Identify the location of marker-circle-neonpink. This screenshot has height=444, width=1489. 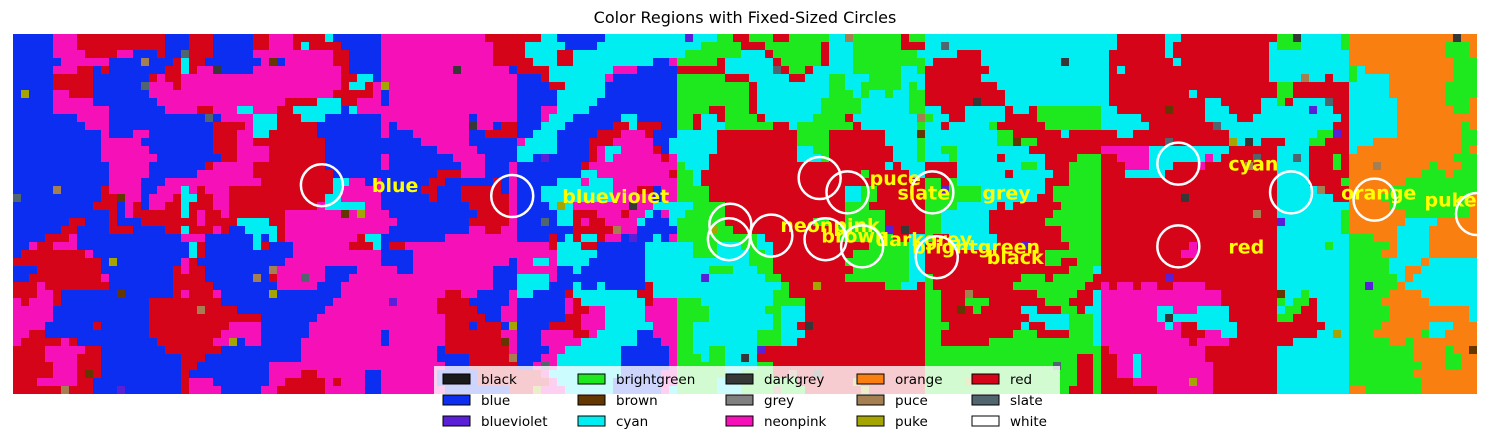
(730, 225).